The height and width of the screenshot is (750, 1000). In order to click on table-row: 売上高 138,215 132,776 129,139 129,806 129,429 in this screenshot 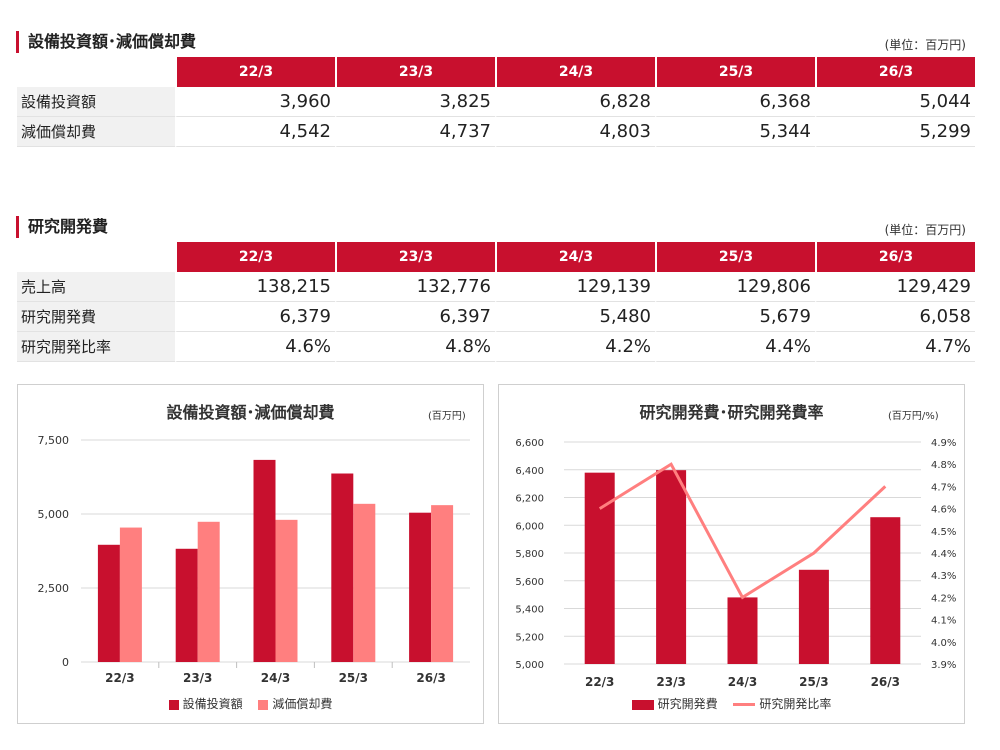, I will do `click(496, 287)`.